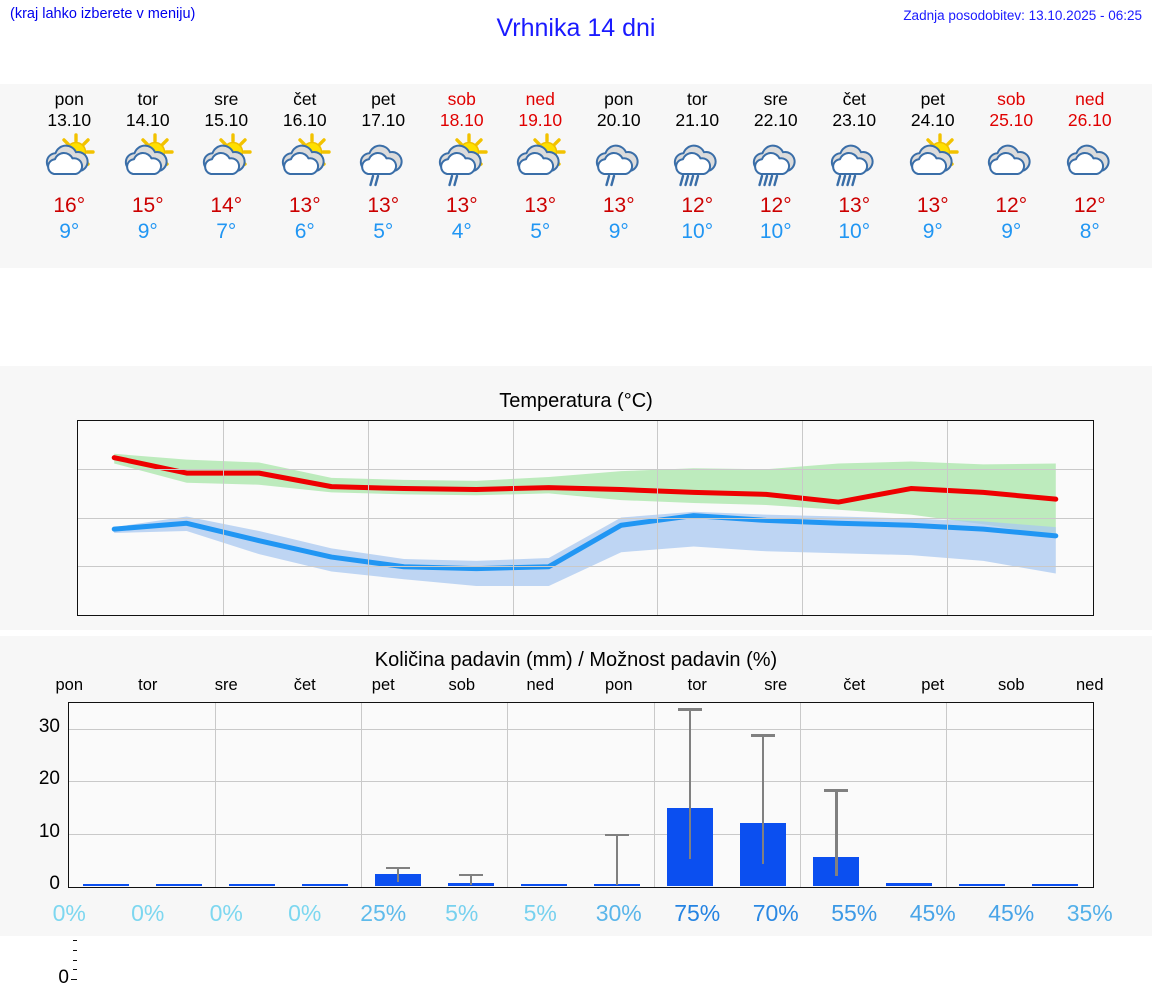 The width and height of the screenshot is (1152, 989). I want to click on precipitation-probability: 25%, so click(383, 913).